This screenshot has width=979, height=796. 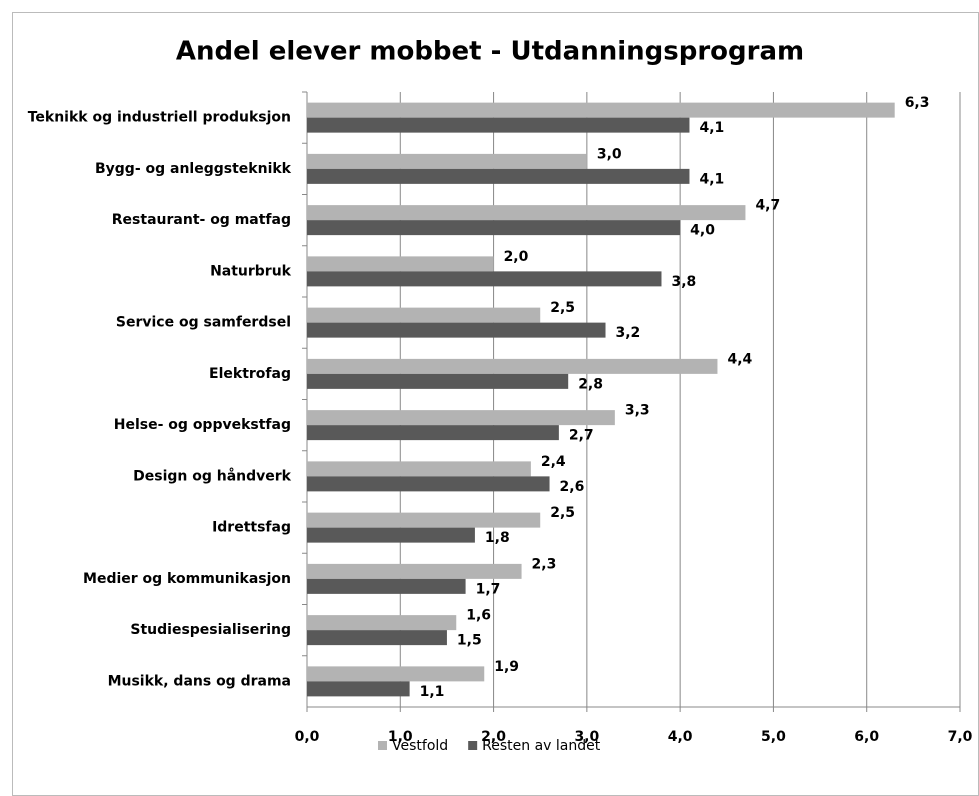 What do you see at coordinates (203, 323) in the screenshot?
I see `y-tick-label: Service og samferdsel` at bounding box center [203, 323].